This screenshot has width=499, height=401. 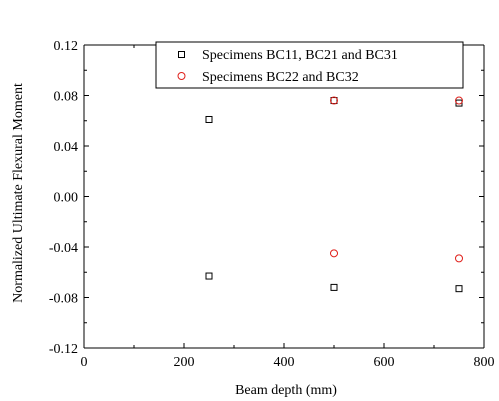 What do you see at coordinates (63, 299) in the screenshot?
I see `y-tick-label: -0.08` at bounding box center [63, 299].